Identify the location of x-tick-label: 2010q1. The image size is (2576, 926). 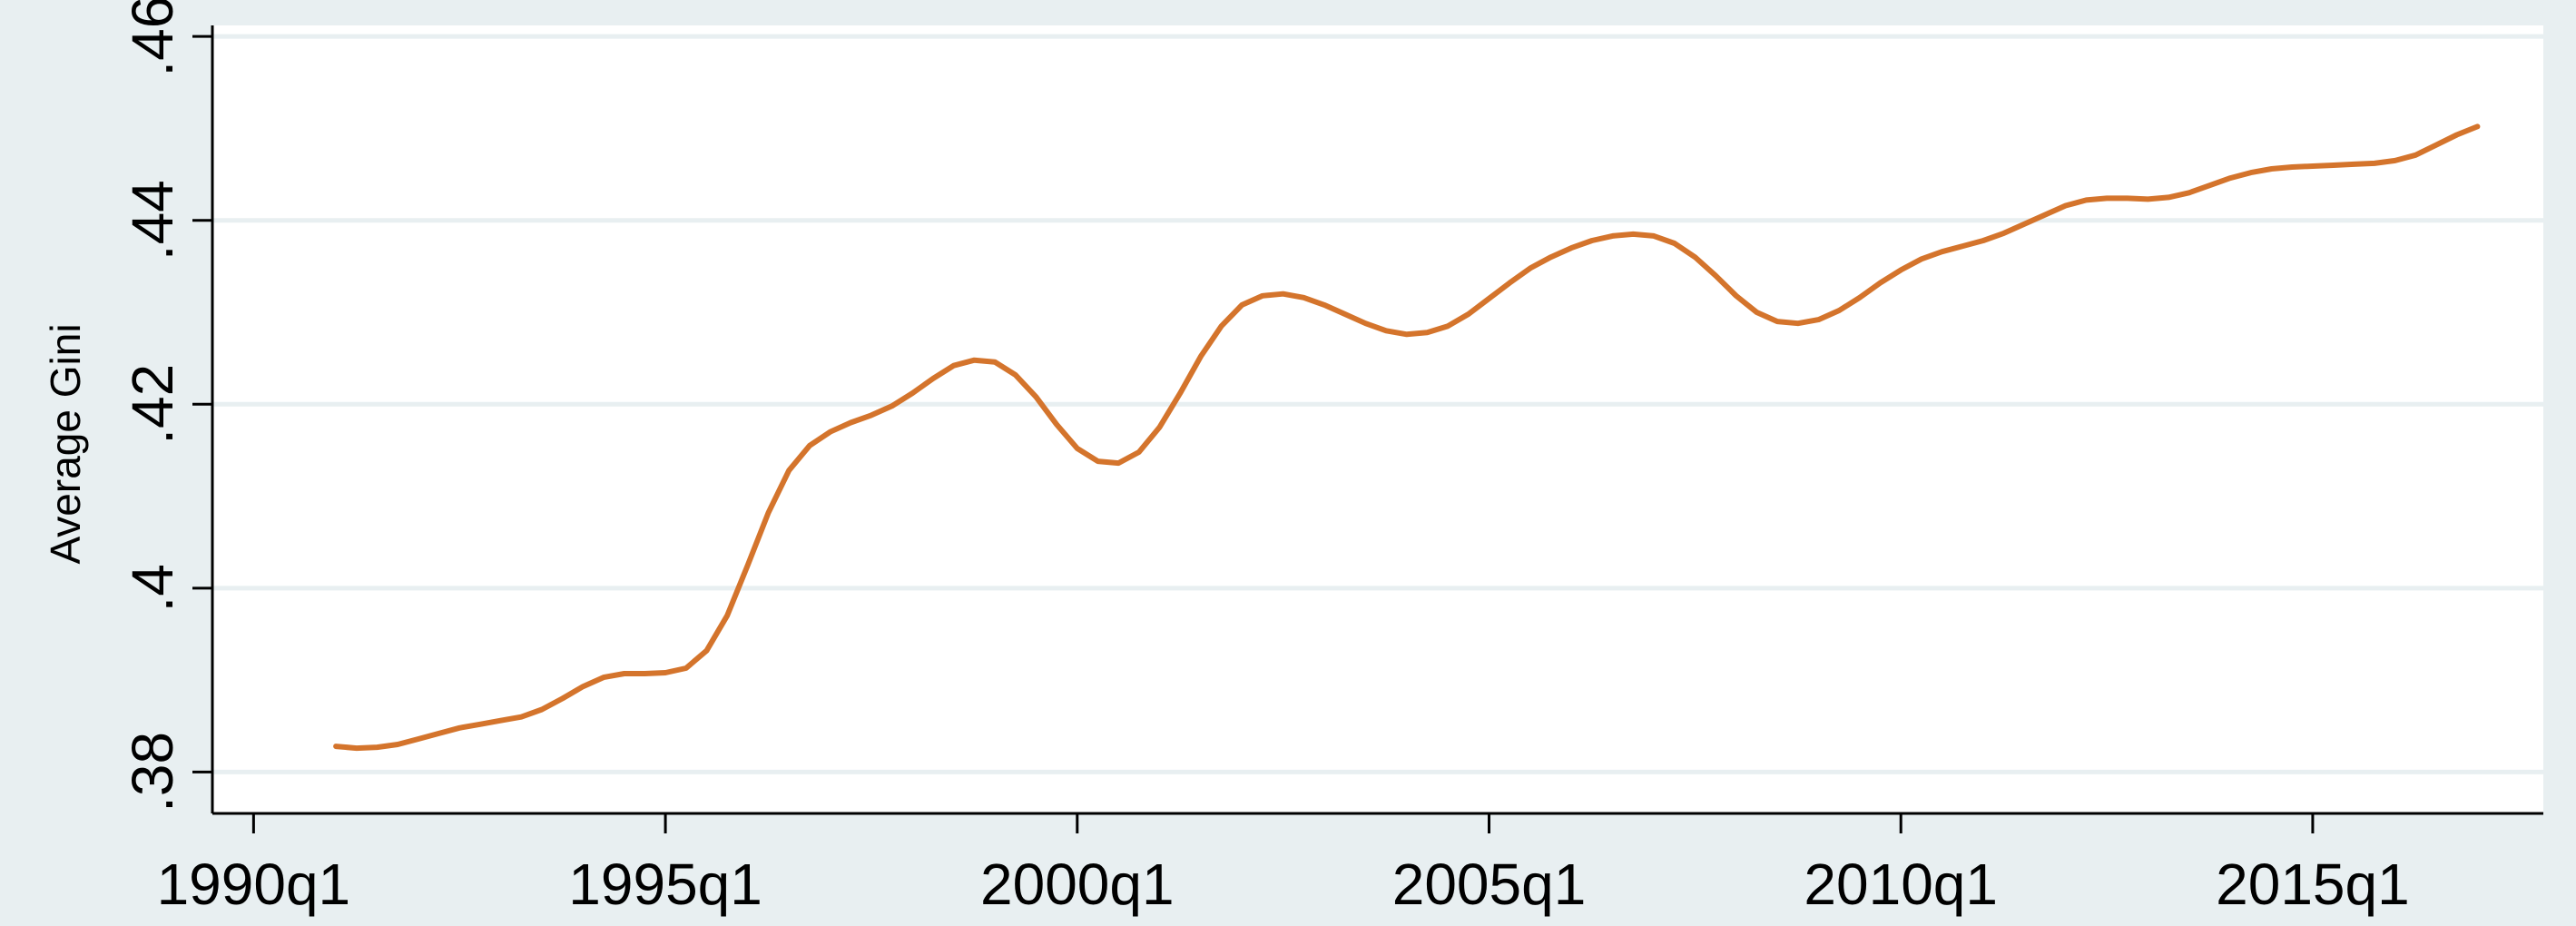
(1901, 884).